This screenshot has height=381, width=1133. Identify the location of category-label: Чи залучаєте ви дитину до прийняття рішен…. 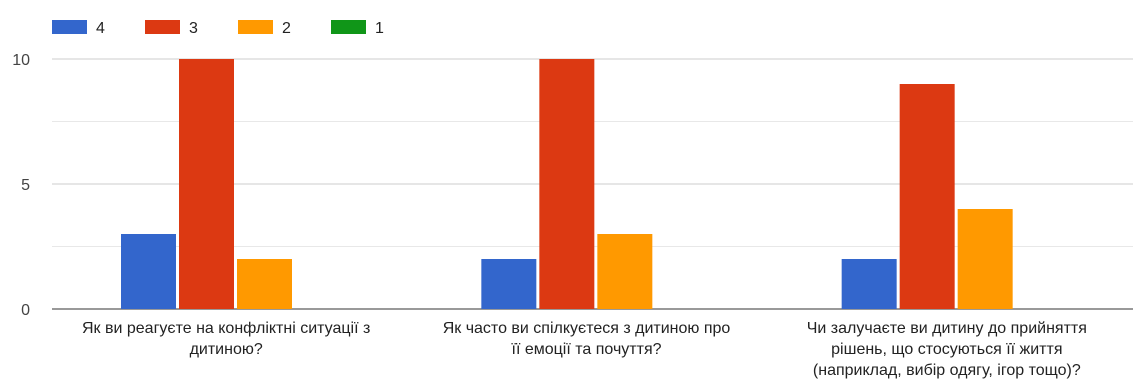
(947, 349).